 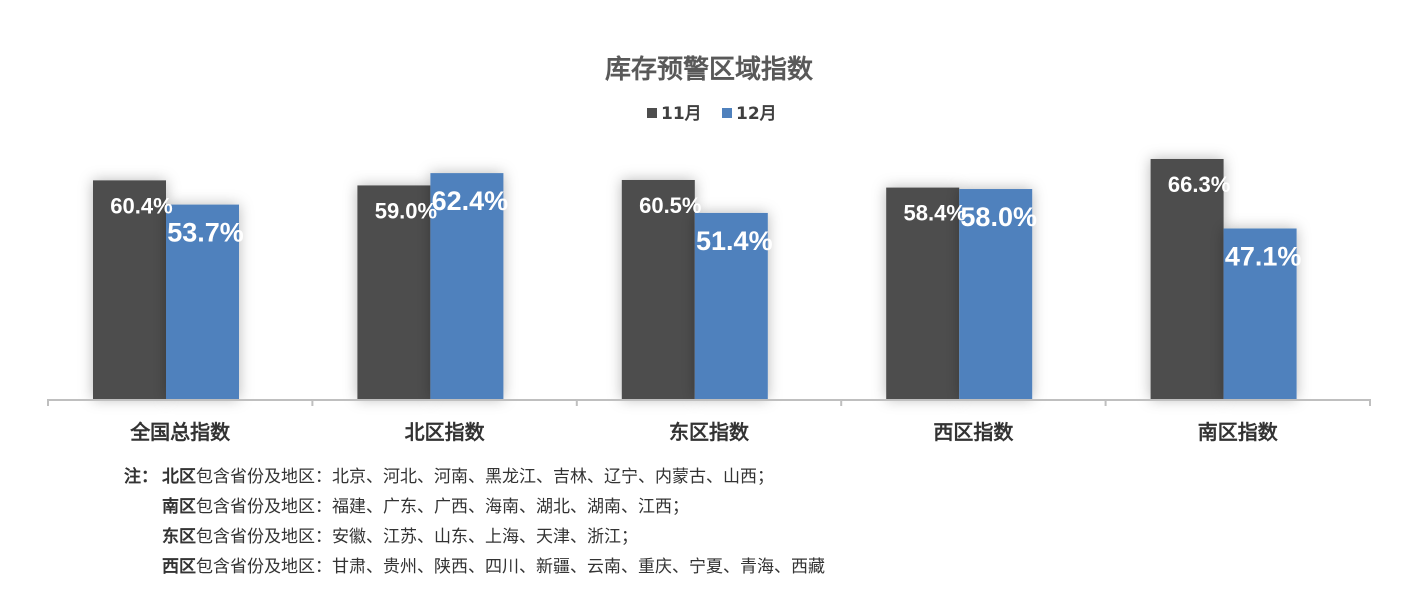 What do you see at coordinates (417, 537) in the screenshot?
I see `note-text: 包含省份及地区：安徽、江苏、山东、上海、天津、浙江；` at bounding box center [417, 537].